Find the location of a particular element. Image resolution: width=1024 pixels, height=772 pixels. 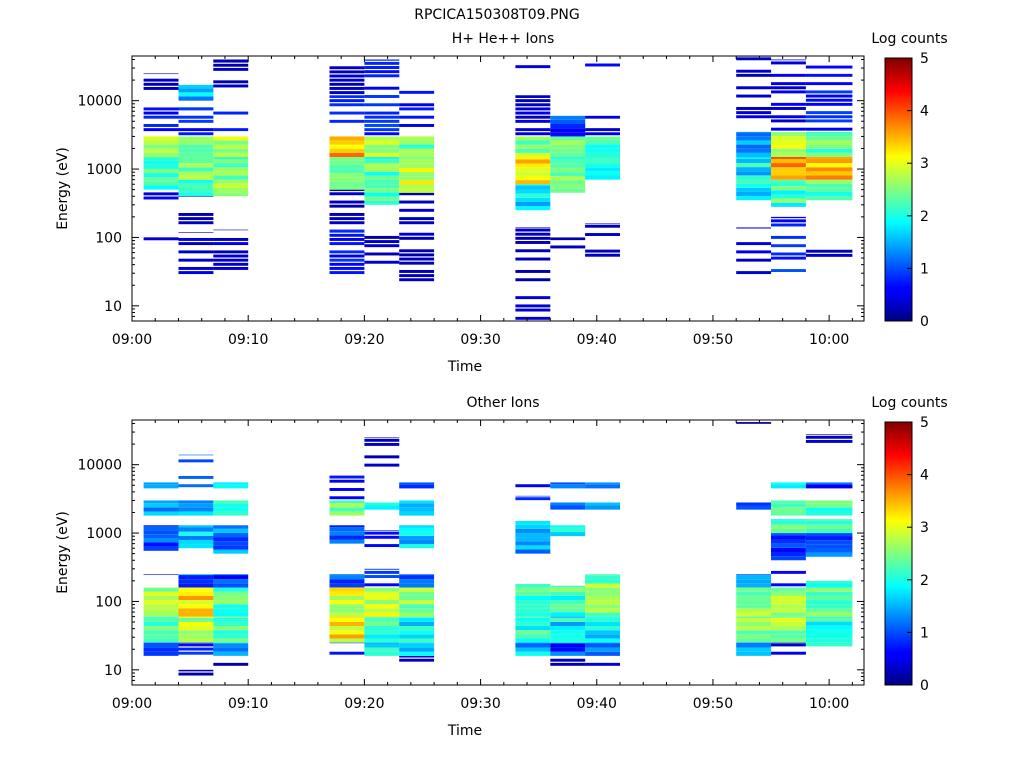

x-axis-label: Time is located at coordinates (464, 367).